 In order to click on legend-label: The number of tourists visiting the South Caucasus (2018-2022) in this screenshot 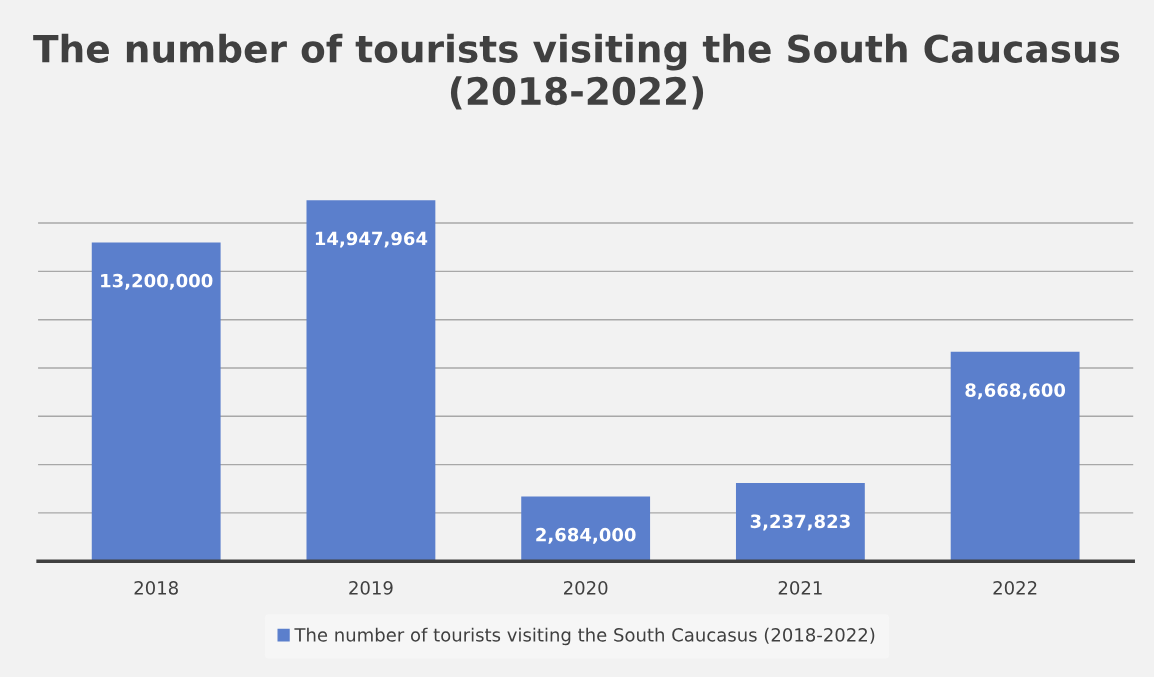, I will do `click(584, 636)`.